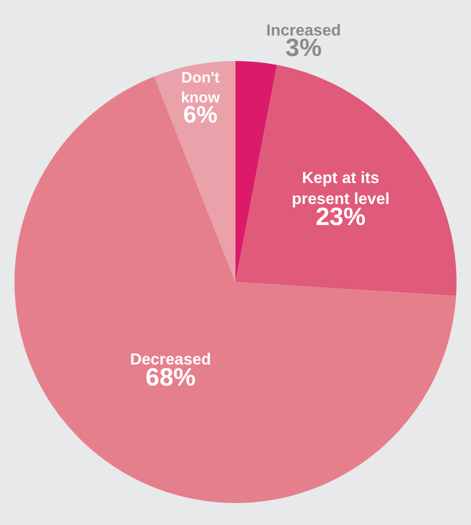  What do you see at coordinates (341, 189) in the screenshot?
I see `slice-label: Kept at its present level` at bounding box center [341, 189].